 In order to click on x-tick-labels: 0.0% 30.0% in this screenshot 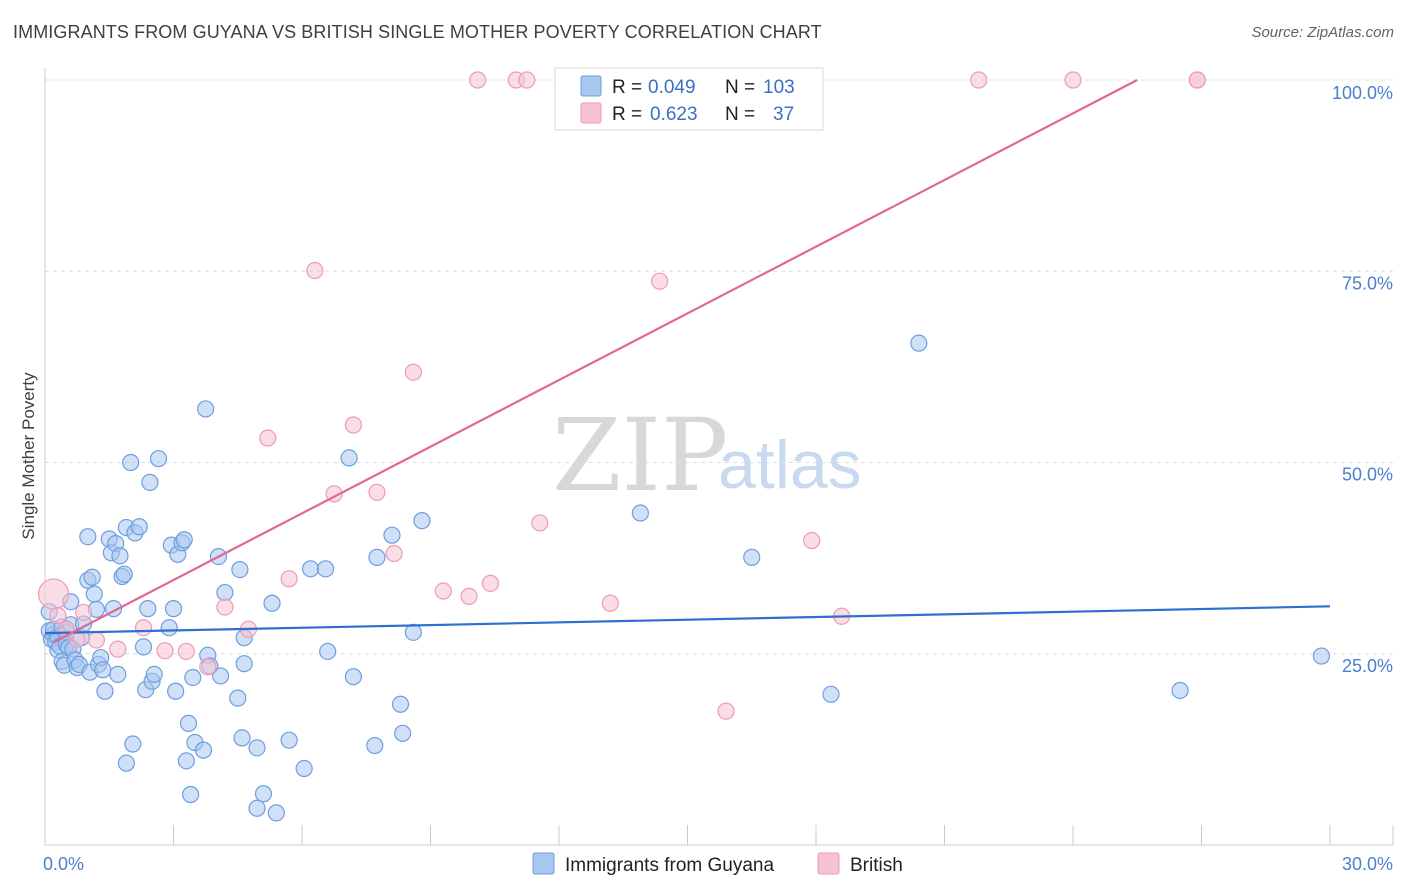, I will do `click(718, 864)`.